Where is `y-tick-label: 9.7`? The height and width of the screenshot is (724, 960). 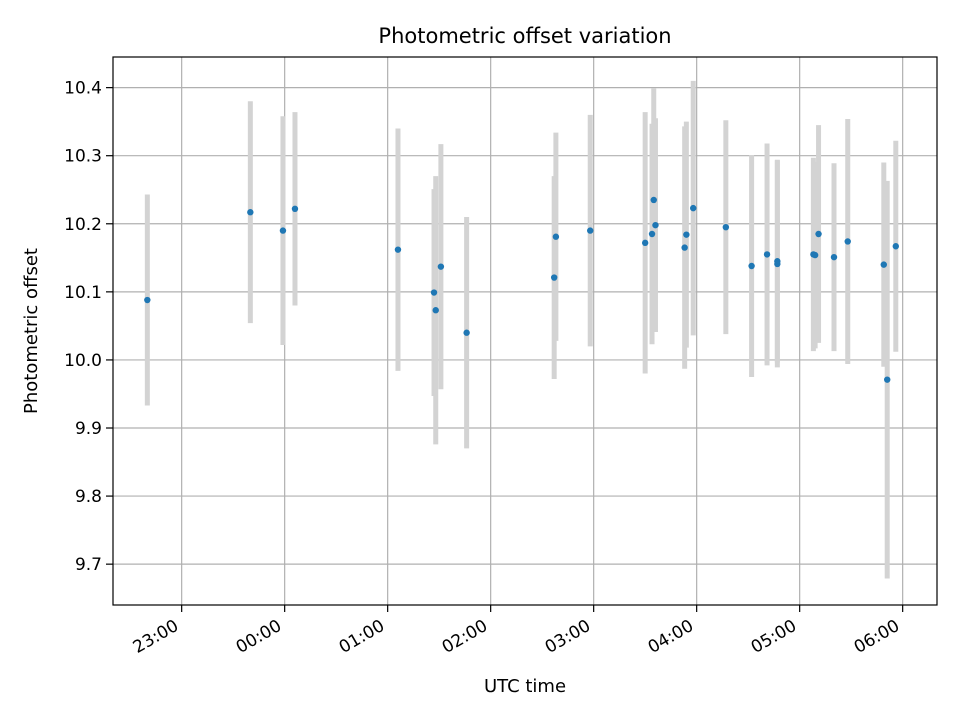
y-tick-label: 9.7 is located at coordinates (88, 565).